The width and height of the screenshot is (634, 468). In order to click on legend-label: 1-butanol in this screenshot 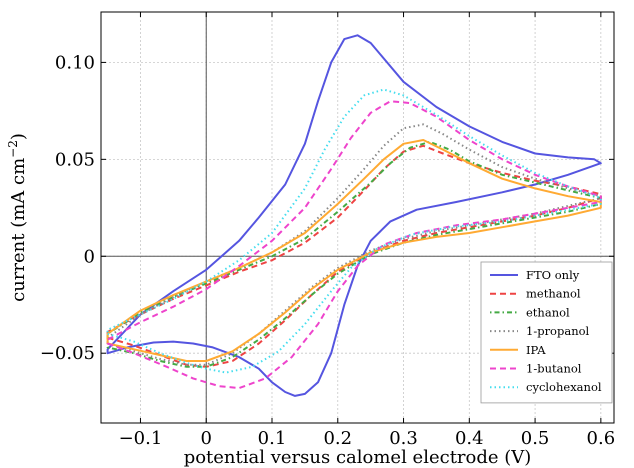, I will do `click(554, 369)`.